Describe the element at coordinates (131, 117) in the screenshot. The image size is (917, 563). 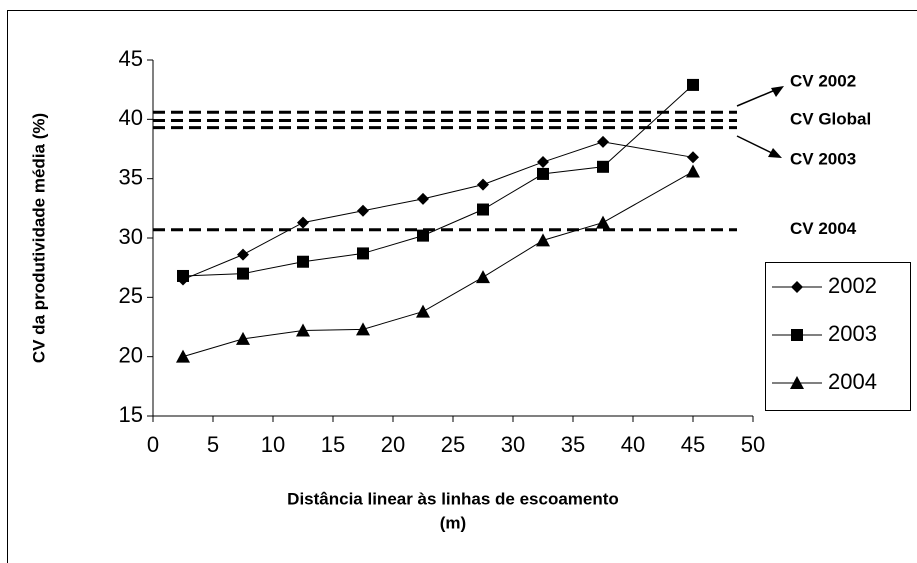
I see `y-tick-label: 40` at that location.